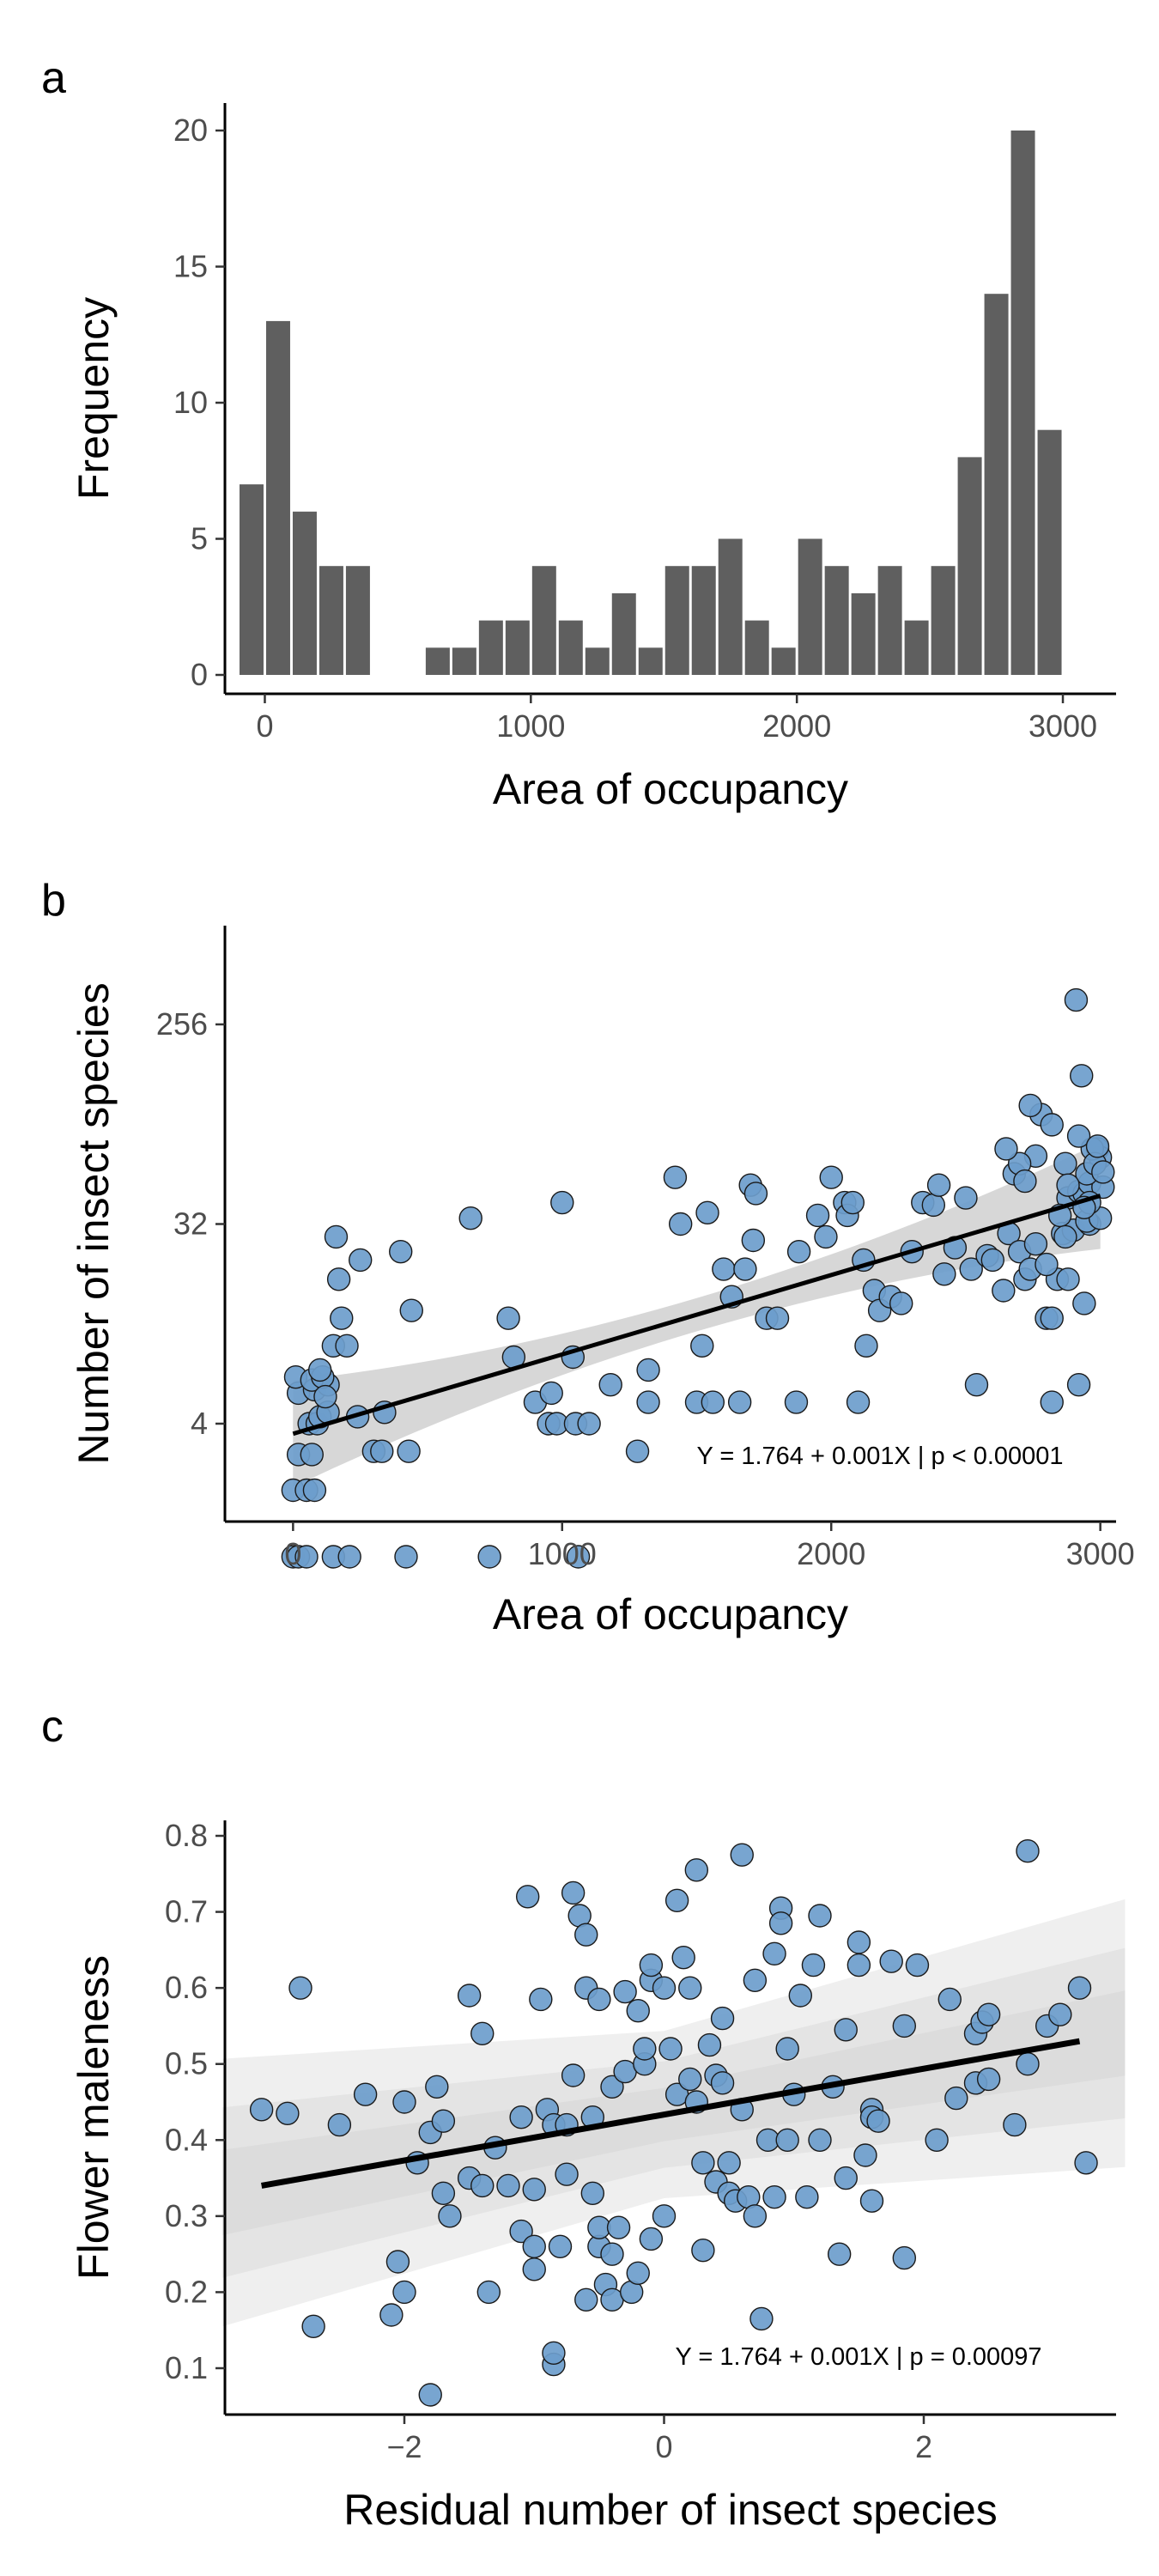 This screenshot has width=1159, height=2576. What do you see at coordinates (186, 2368) in the screenshot?
I see `y-tick-label: 0.1` at bounding box center [186, 2368].